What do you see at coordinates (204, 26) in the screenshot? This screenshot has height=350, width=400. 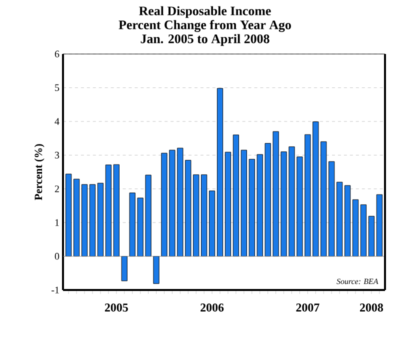 I see `chart-title: Real Disposable Income Percent Change from Year Ago Jan. 2005 to April 2008` at bounding box center [204, 26].